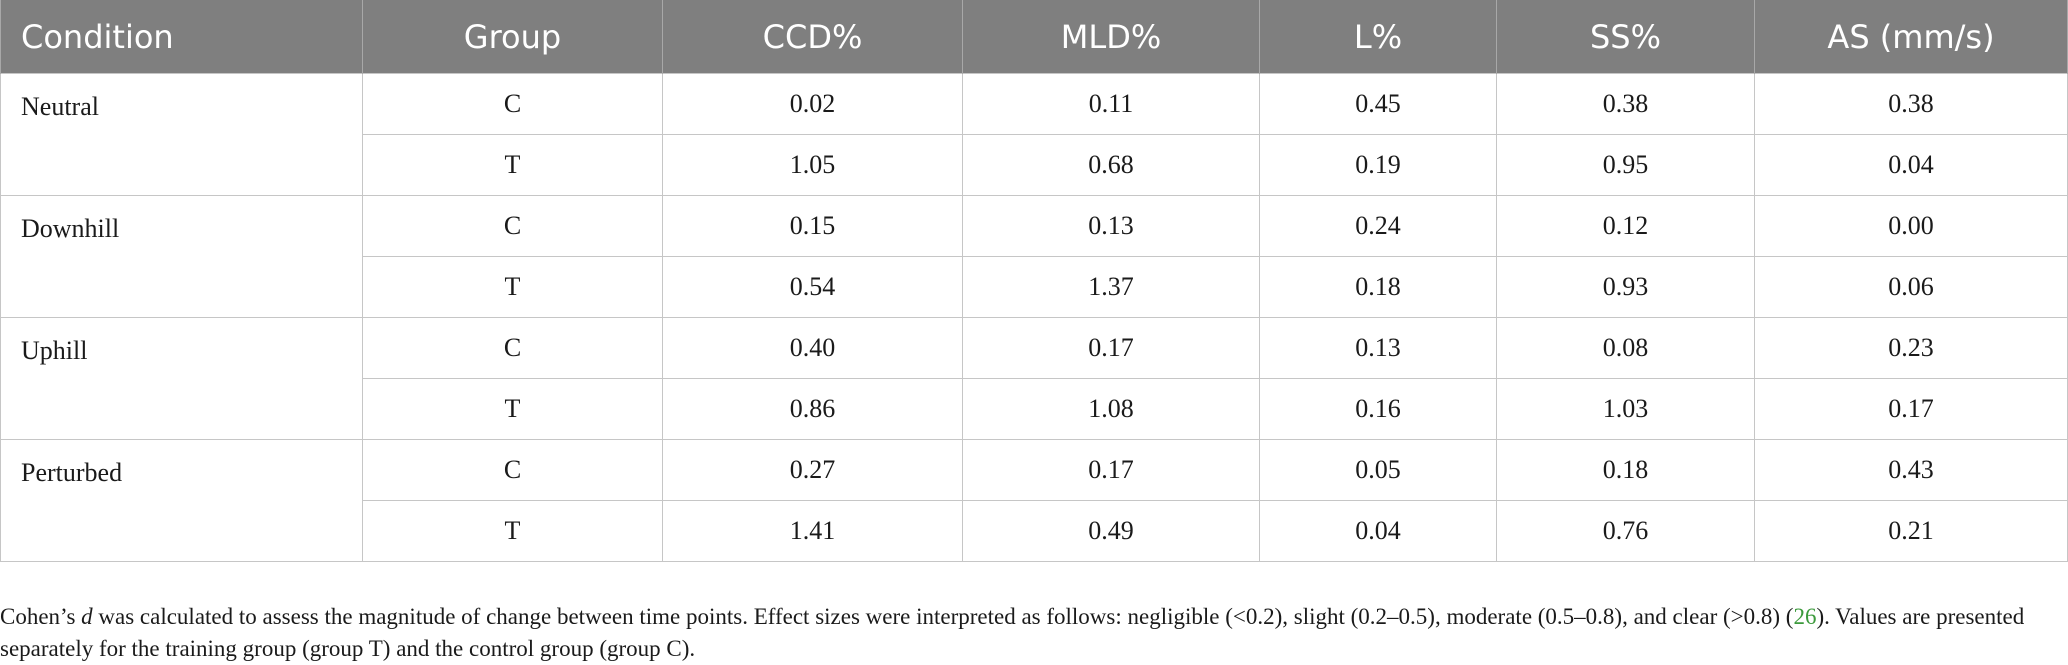 This screenshot has width=2068, height=665. What do you see at coordinates (1911, 37) in the screenshot?
I see `header-as: AS (mm/s)` at bounding box center [1911, 37].